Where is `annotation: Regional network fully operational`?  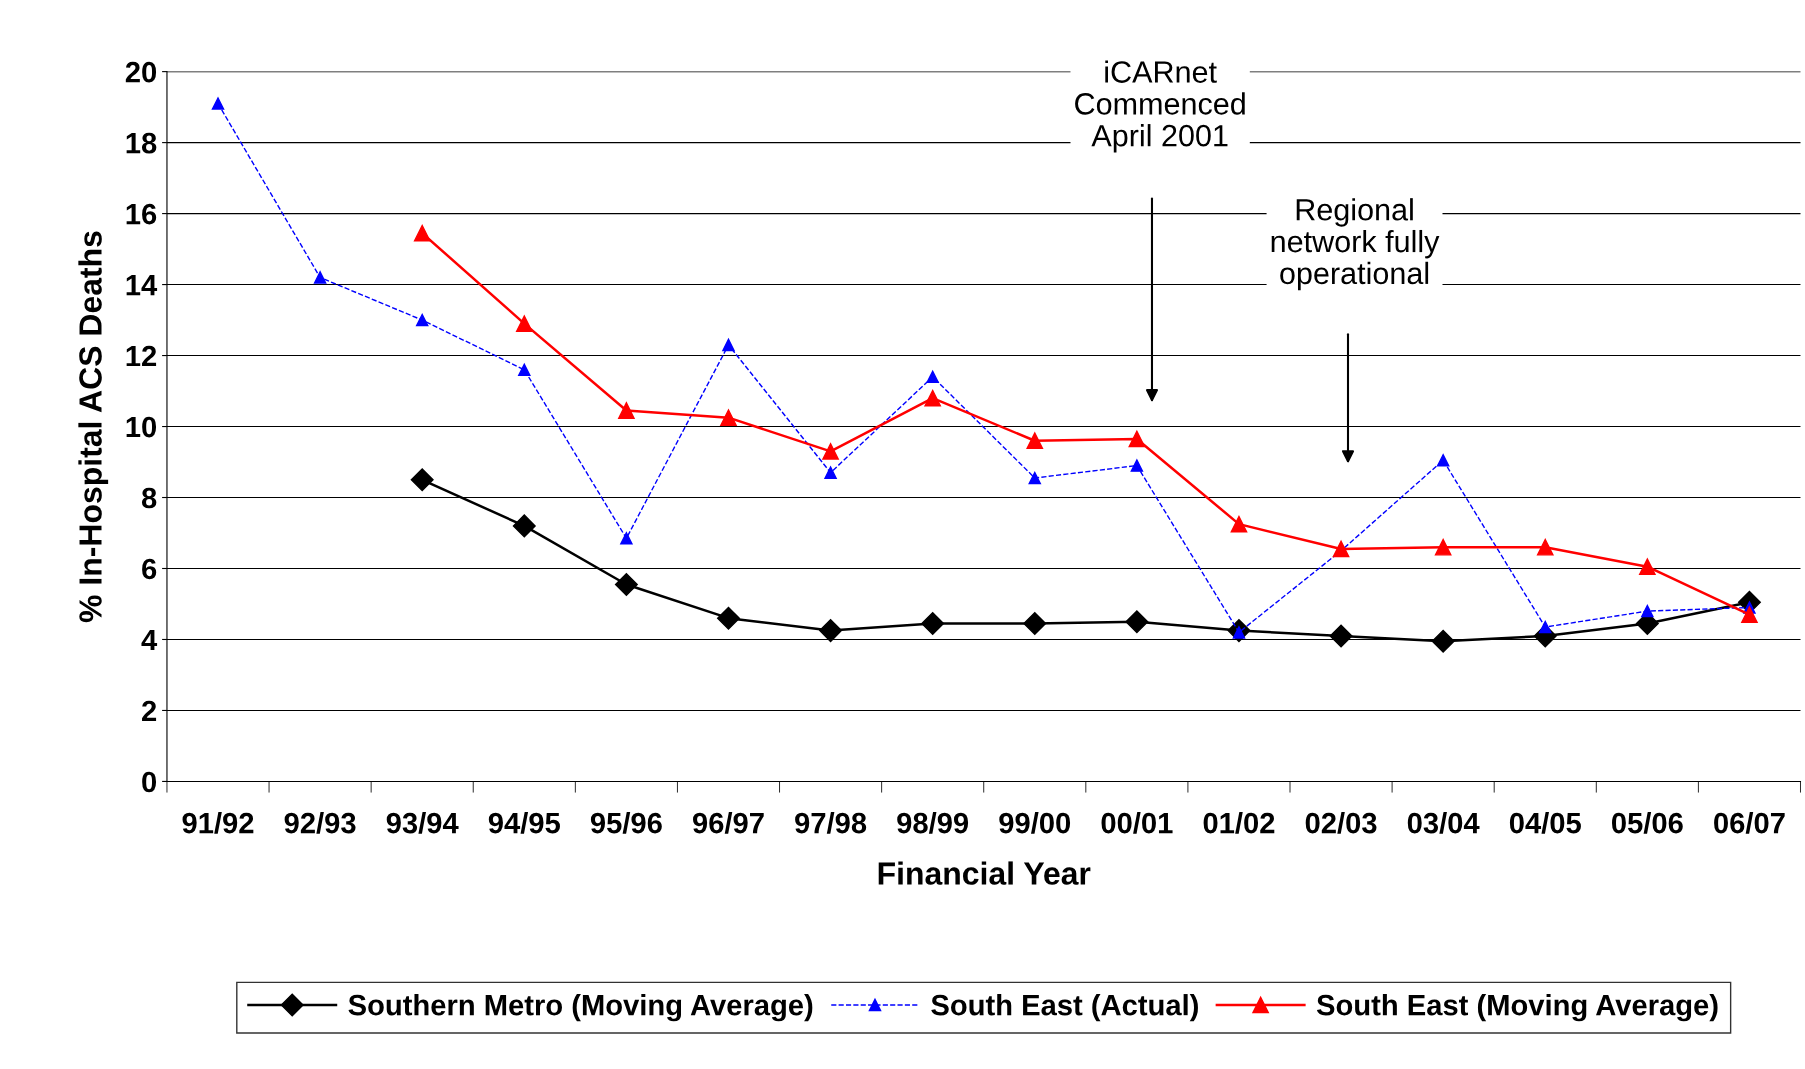 annotation: Regional network fully operational is located at coordinates (1355, 244).